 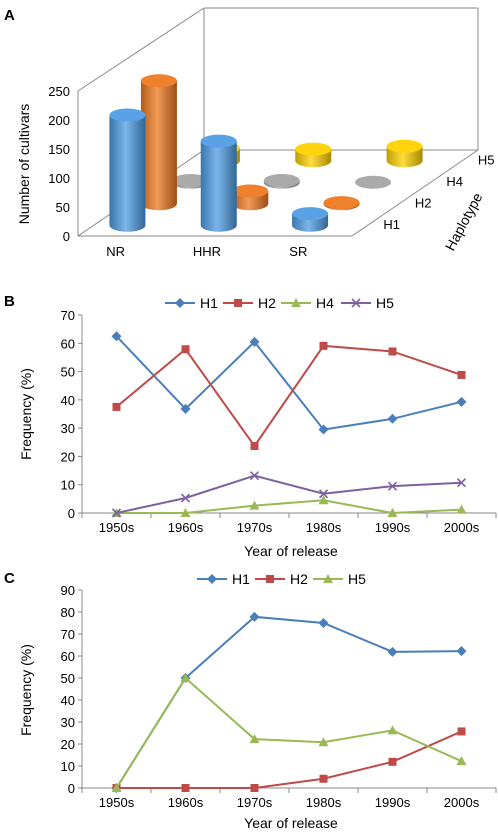 What do you see at coordinates (116, 406) in the screenshot?
I see `point-H2-1950s` at bounding box center [116, 406].